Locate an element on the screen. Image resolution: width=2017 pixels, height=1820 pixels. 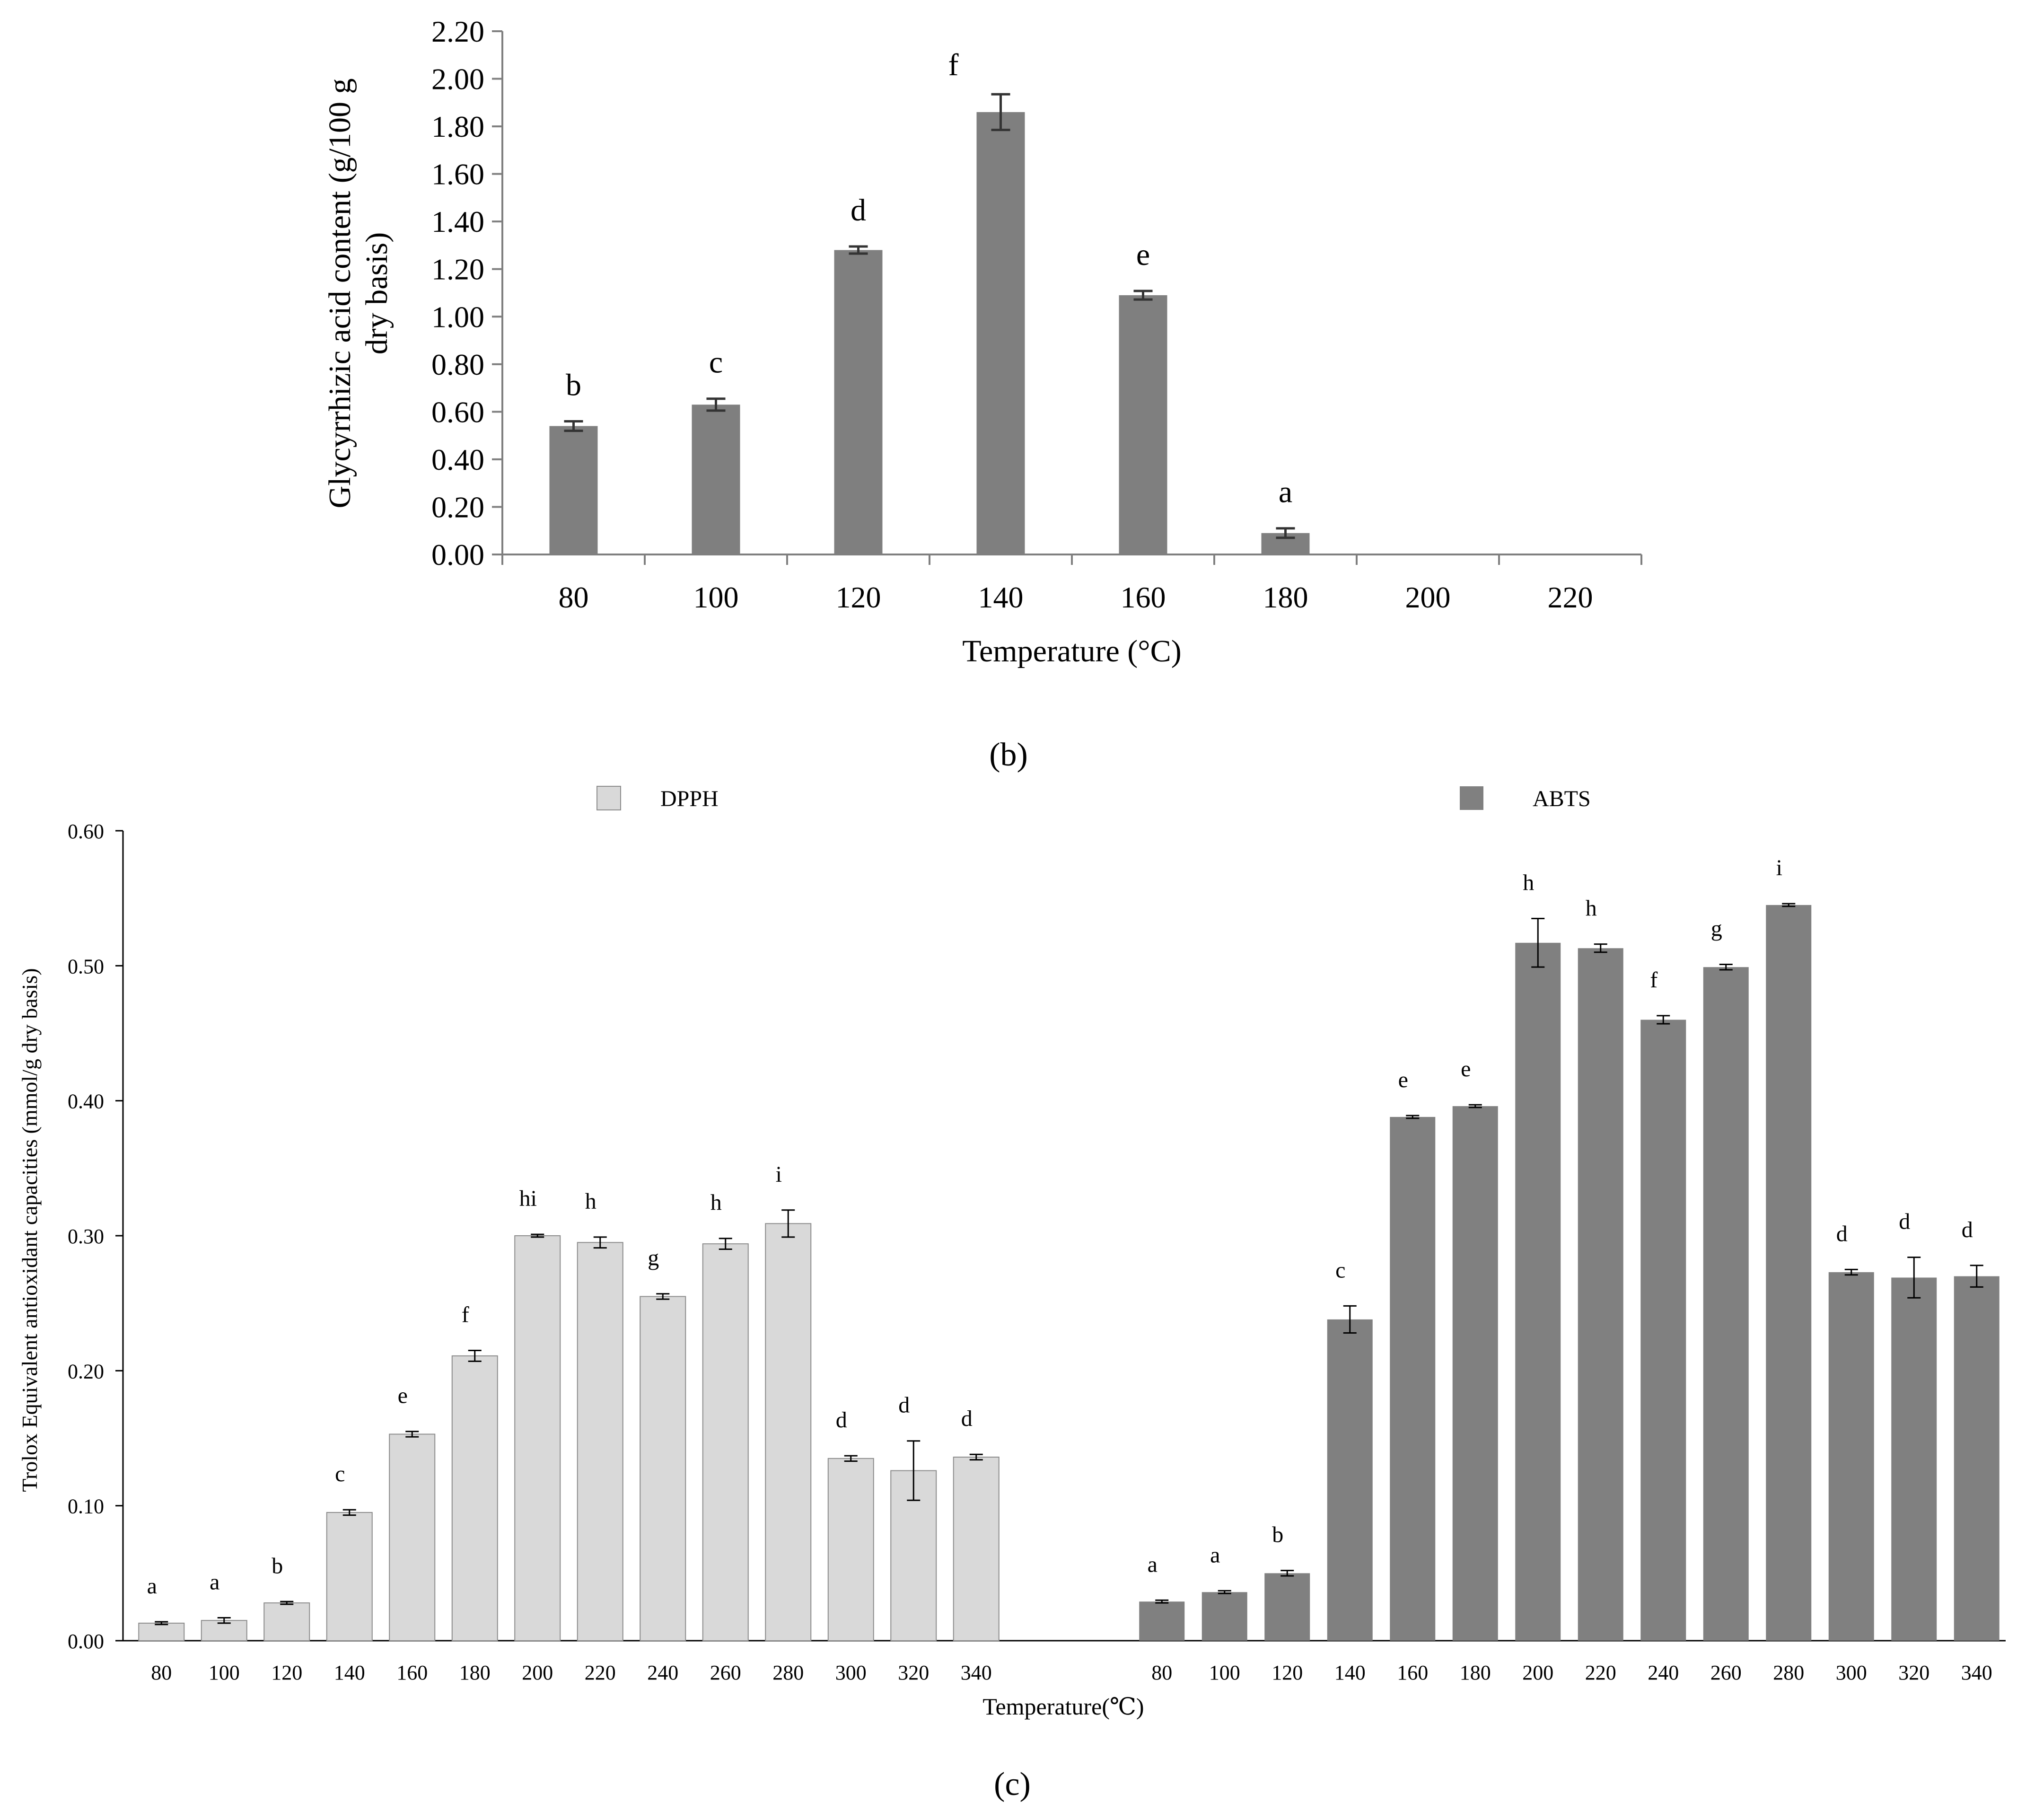
significance-letter-b: d is located at coordinates (858, 210).